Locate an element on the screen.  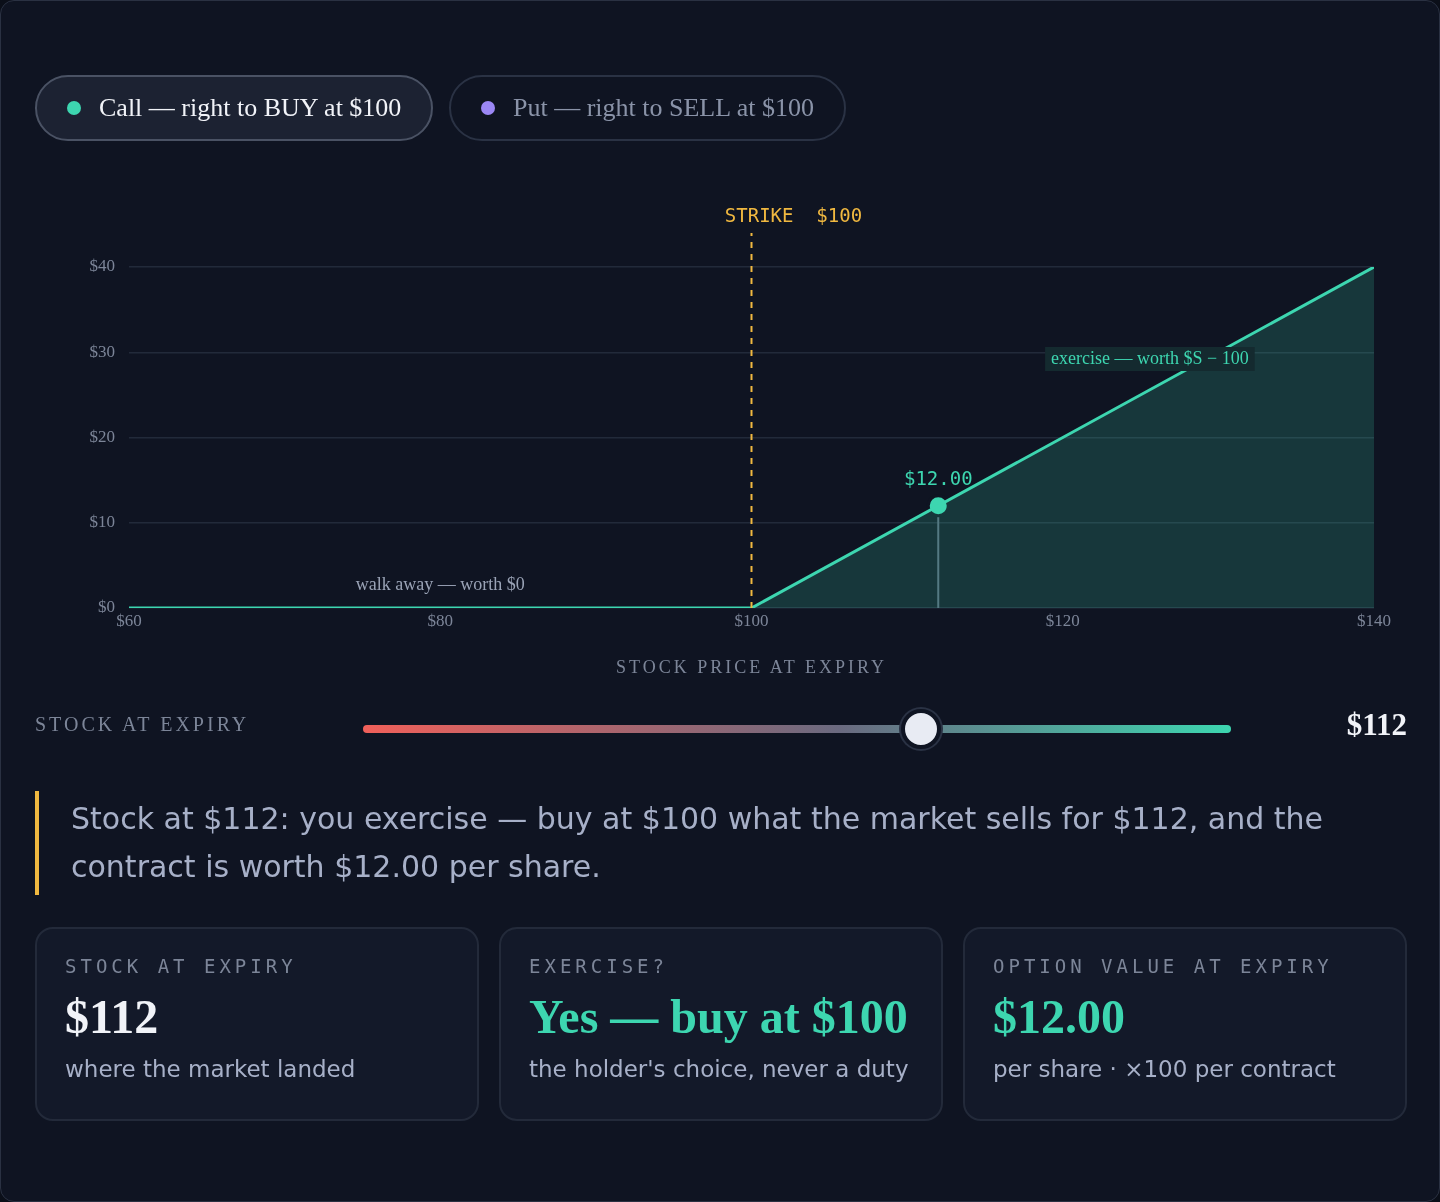
text: Stock at $112: you exercise — buy at $100 what the market sells for $112, and the contract is worth $12.00 per share. is located at coordinates (715, 843).